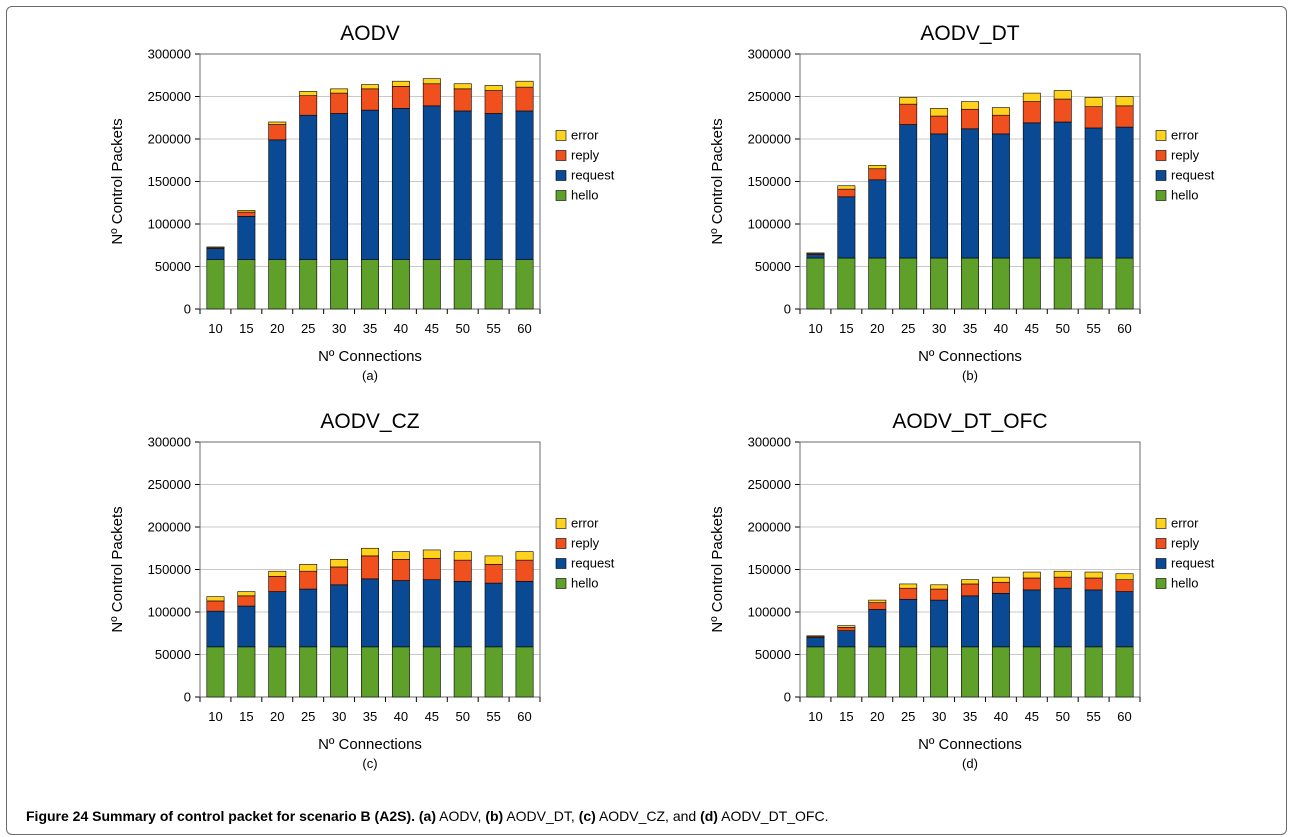 The width and height of the screenshot is (1289, 837). I want to click on caption-text-a: AODV,, so click(460, 816).